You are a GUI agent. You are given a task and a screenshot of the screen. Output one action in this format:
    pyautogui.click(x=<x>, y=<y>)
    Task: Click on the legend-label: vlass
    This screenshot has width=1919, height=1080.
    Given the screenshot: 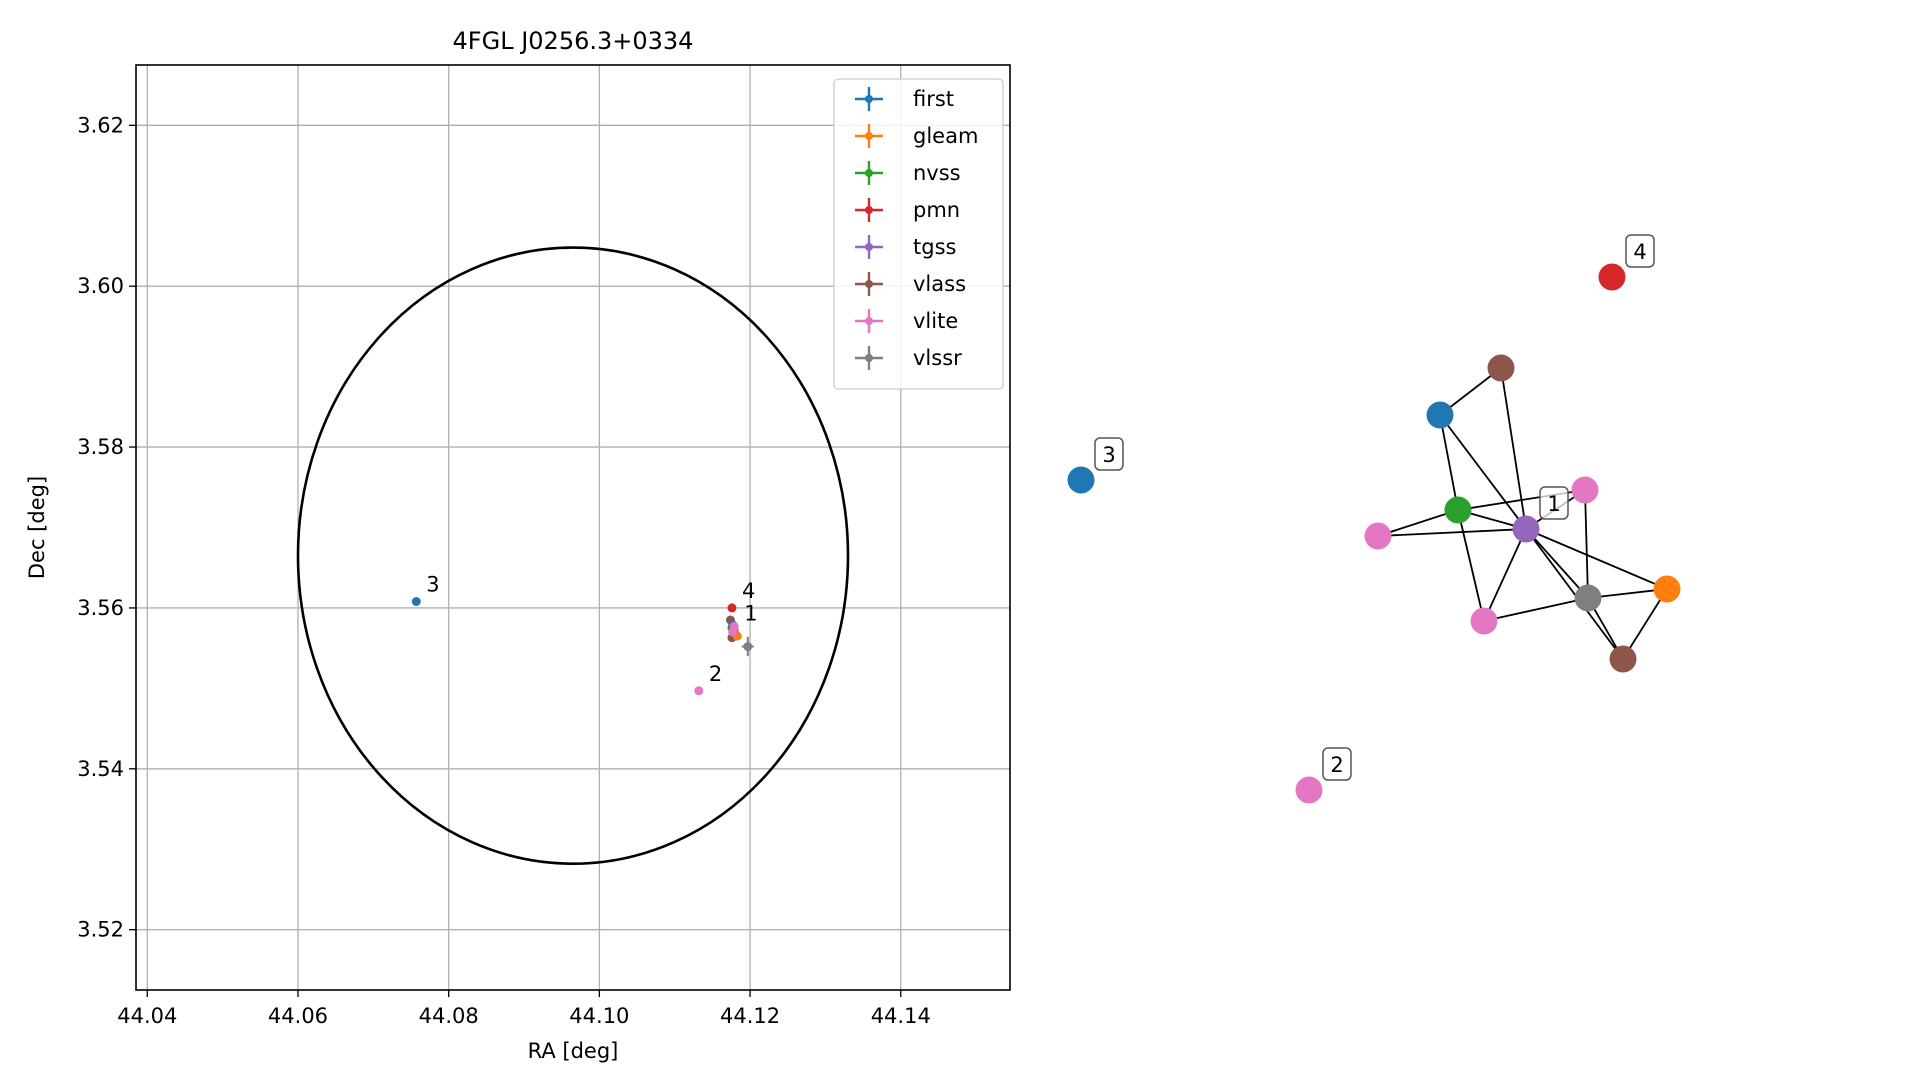 What is the action you would take?
    pyautogui.click(x=939, y=284)
    